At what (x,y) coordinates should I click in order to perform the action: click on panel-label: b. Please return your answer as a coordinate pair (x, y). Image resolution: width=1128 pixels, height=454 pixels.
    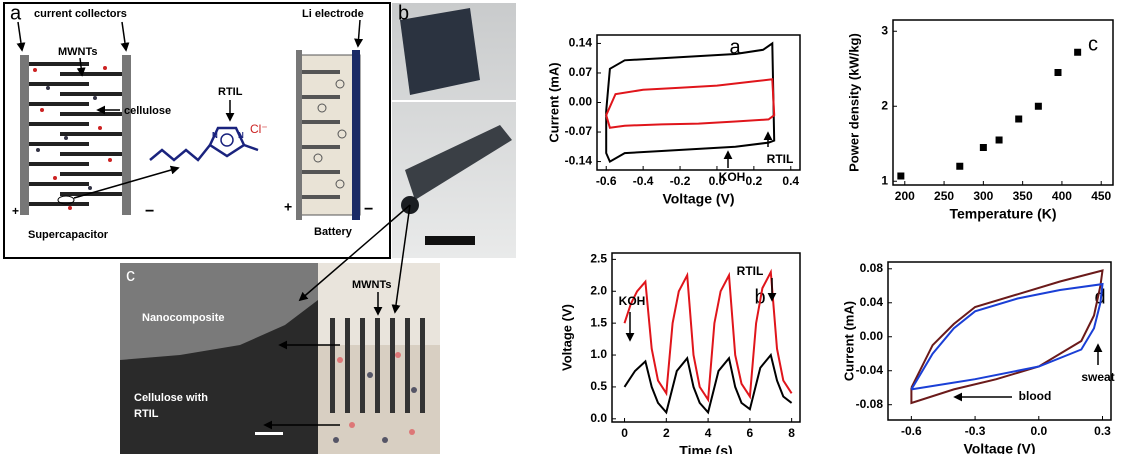
    Looking at the image, I should click on (403, 13).